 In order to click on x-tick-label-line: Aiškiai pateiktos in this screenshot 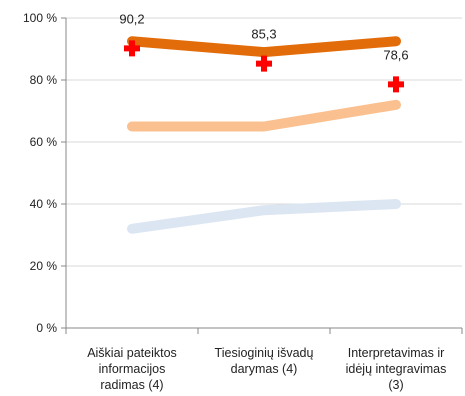, I will do `click(132, 353)`.